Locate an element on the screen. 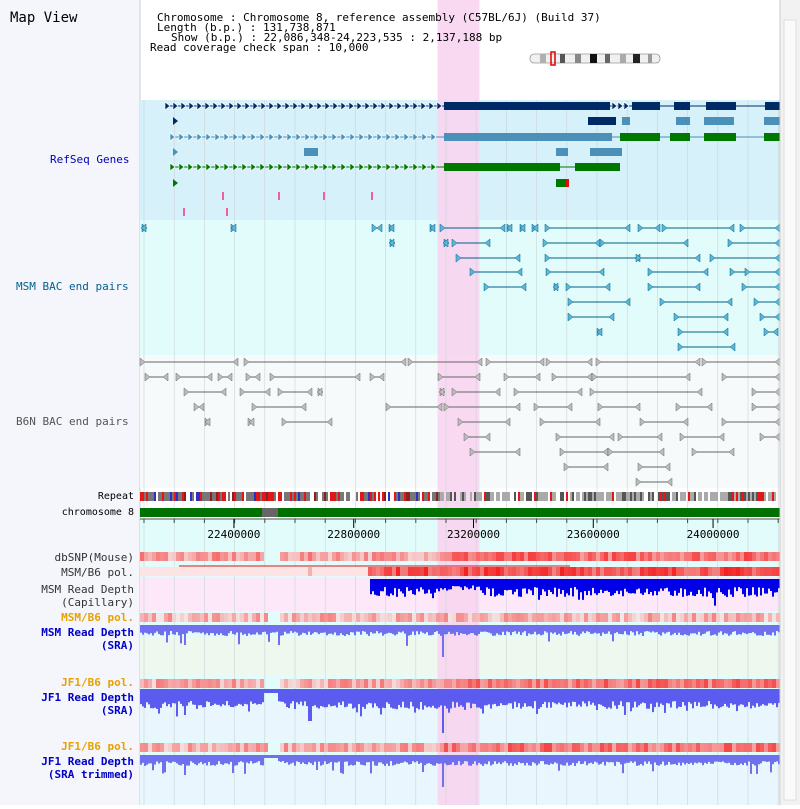  msm-bac-end-pairs-track is located at coordinates (460, 287).